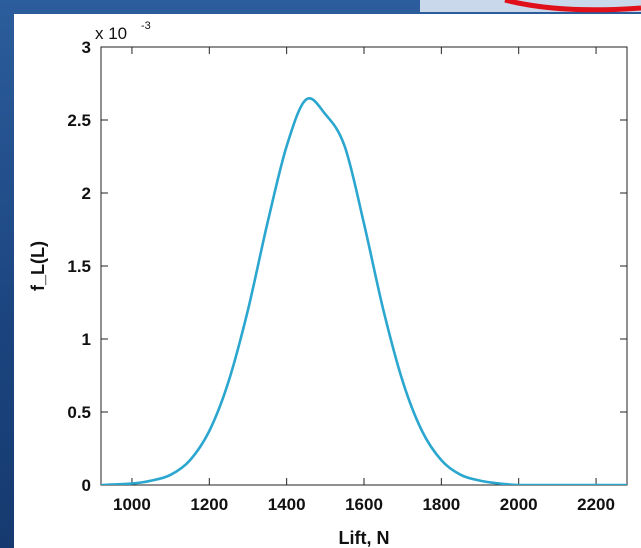  I want to click on red-swoosh-decoration, so click(572, 6).